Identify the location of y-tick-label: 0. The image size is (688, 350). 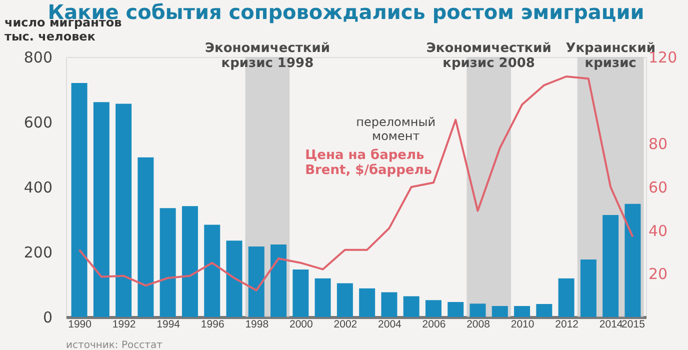
(47, 317).